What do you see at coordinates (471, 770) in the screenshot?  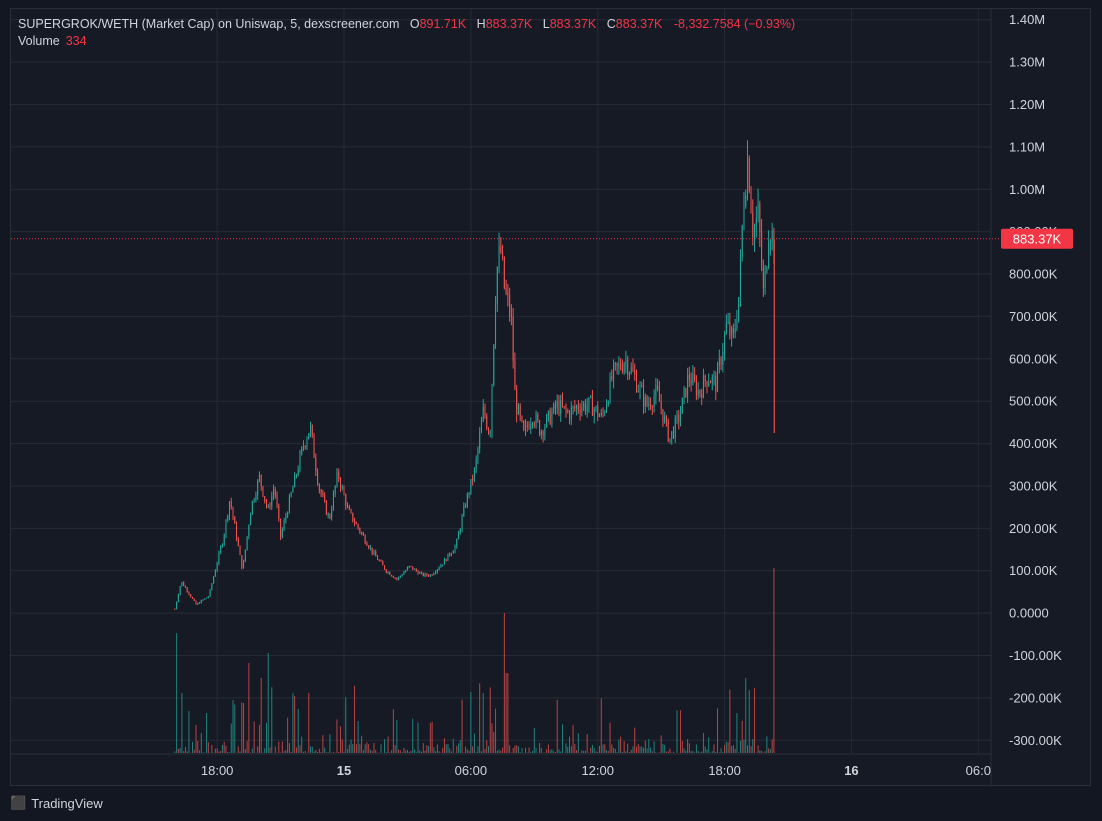 I see `time-tick-label: 06:00` at bounding box center [471, 770].